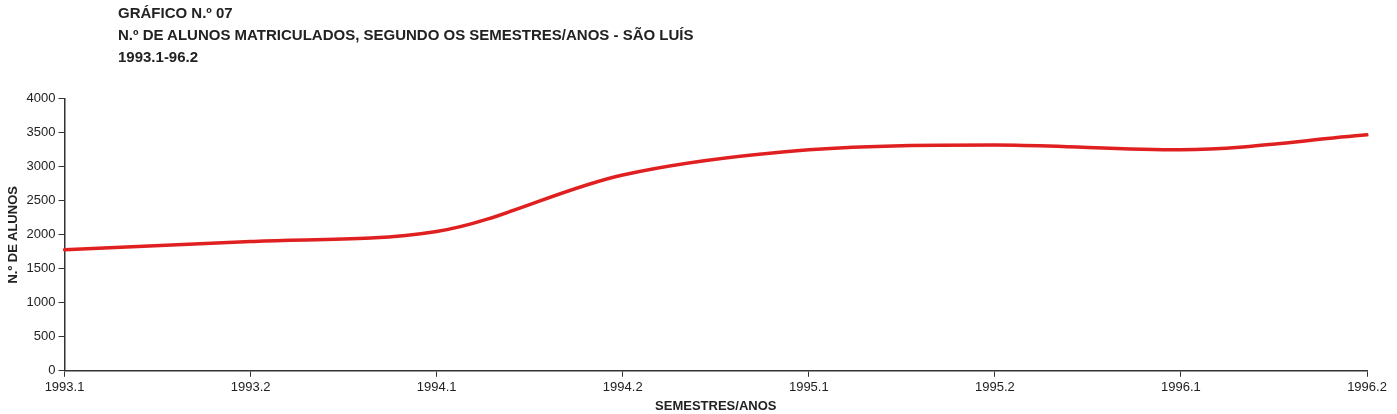 The height and width of the screenshot is (414, 1397). Describe the element at coordinates (13, 234) in the screenshot. I see `y-axis-title: N.º DE ALUNOS` at that location.